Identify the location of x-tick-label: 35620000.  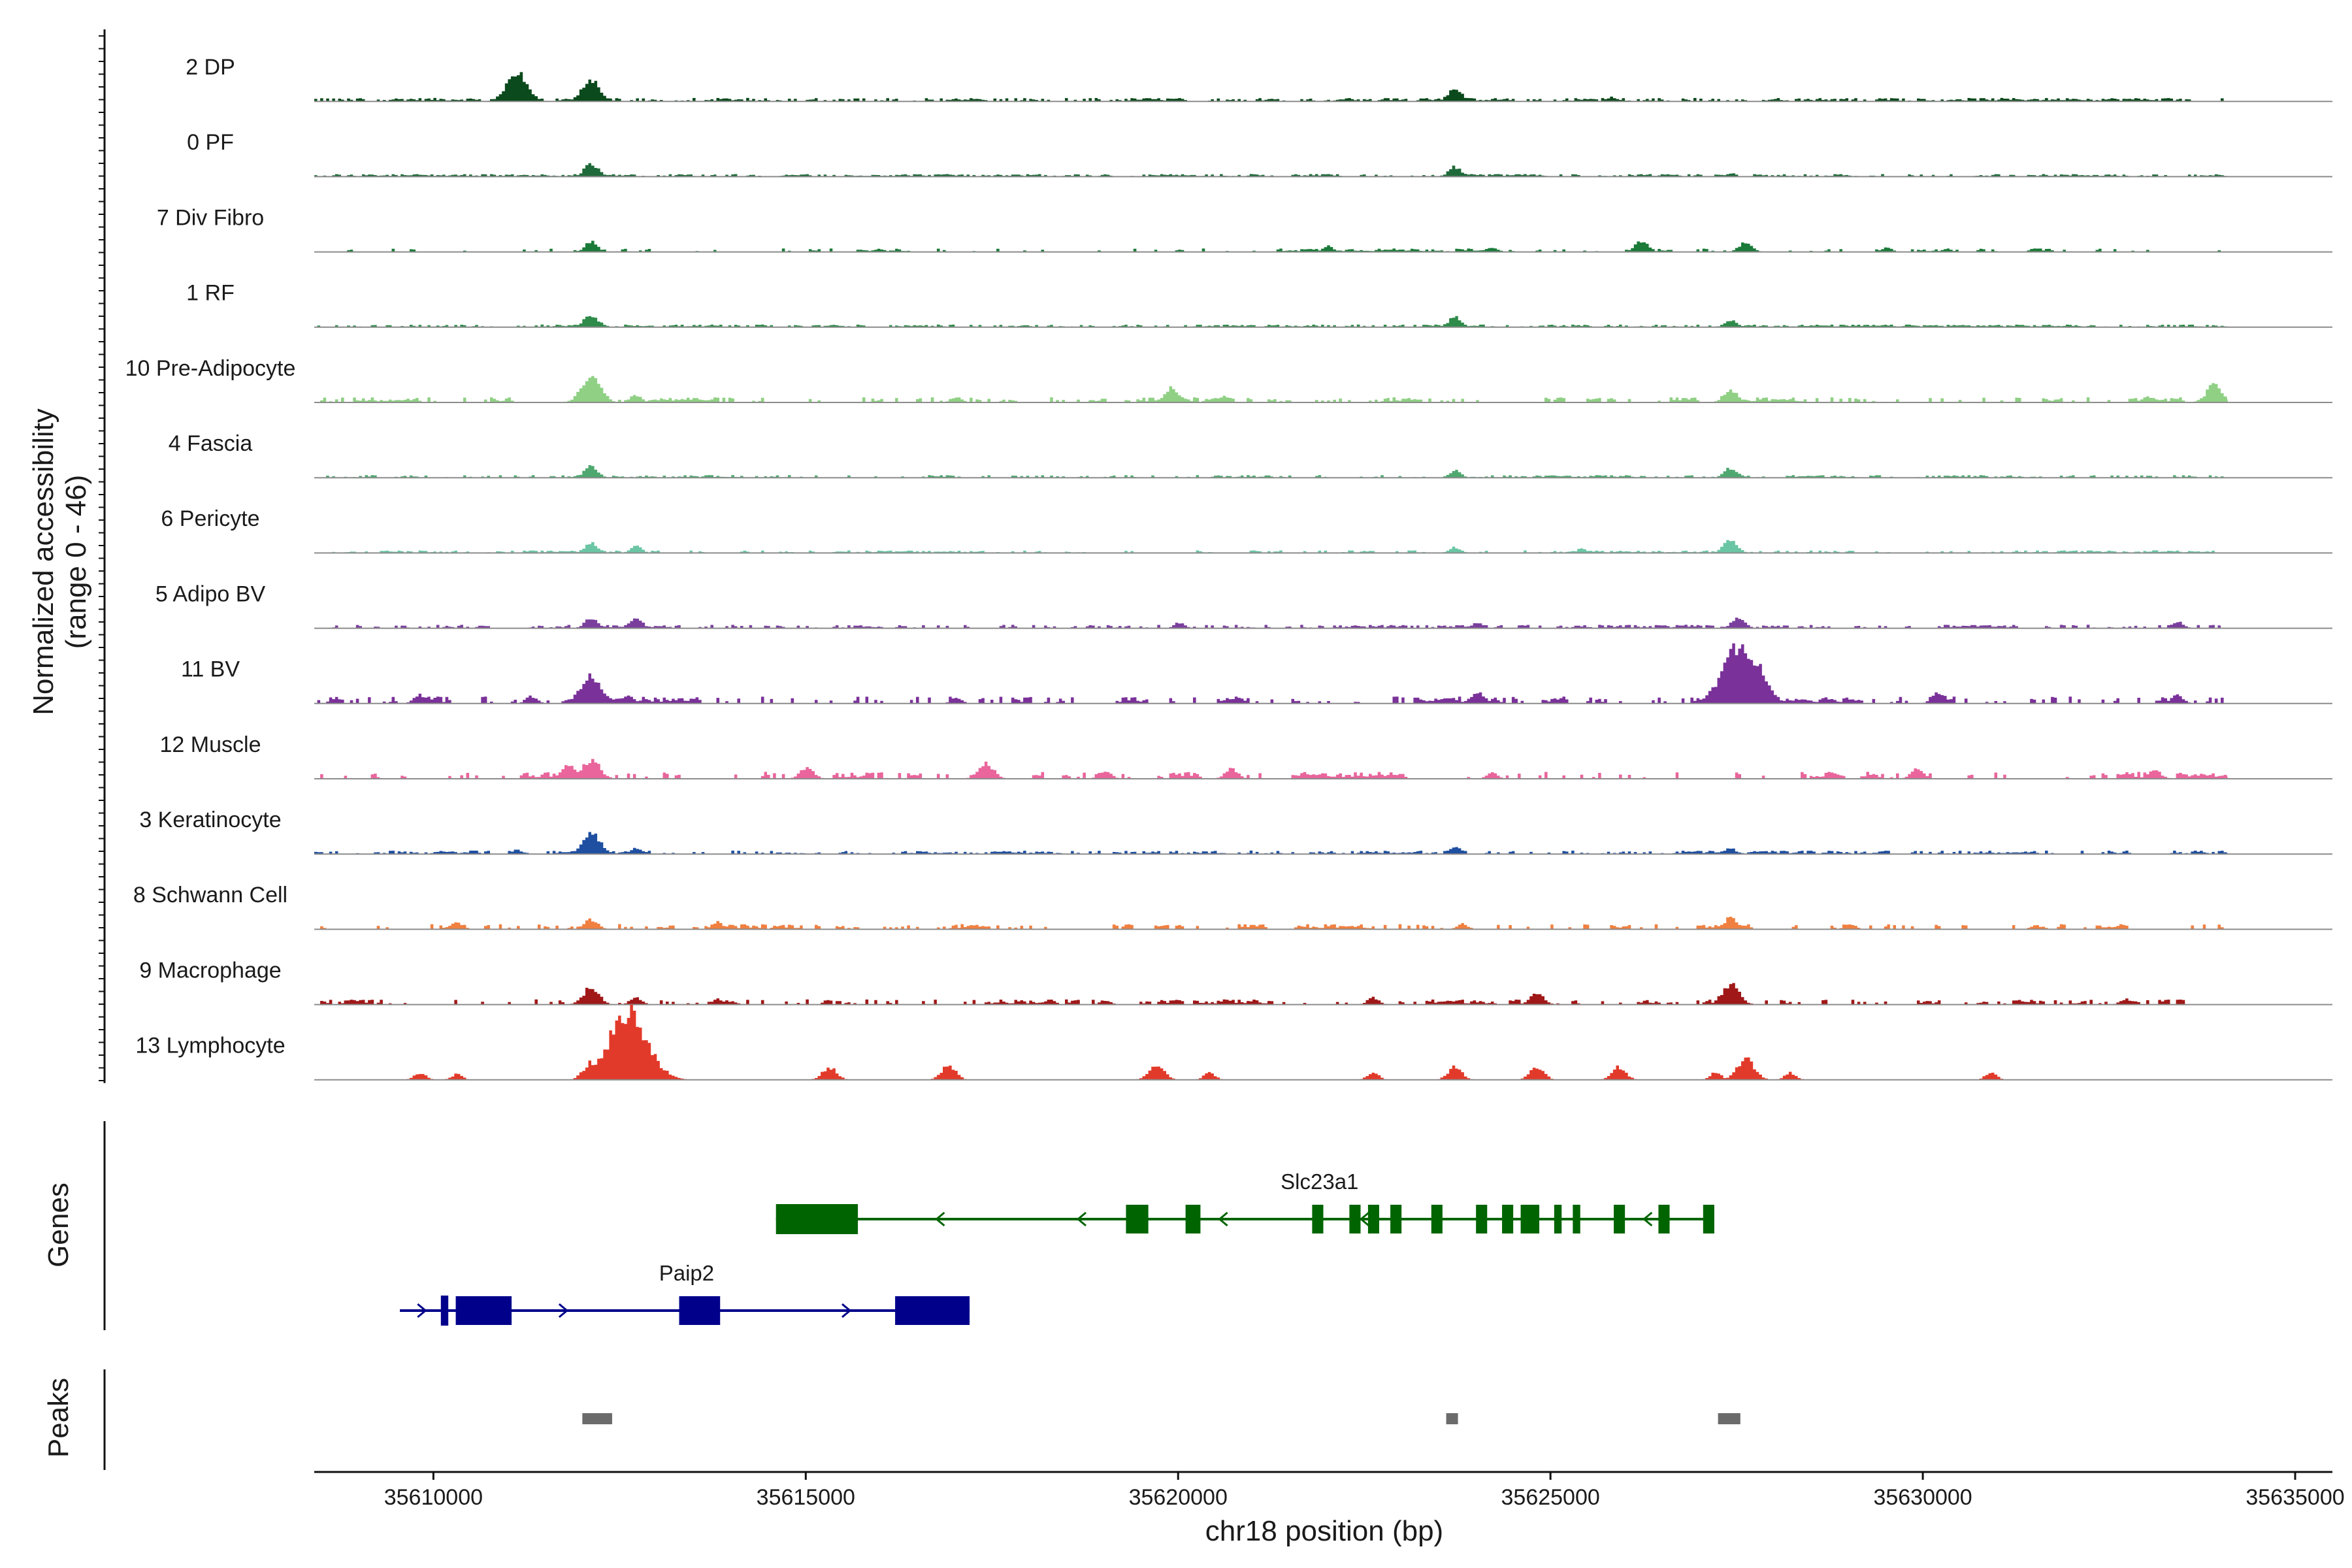
(1178, 1497).